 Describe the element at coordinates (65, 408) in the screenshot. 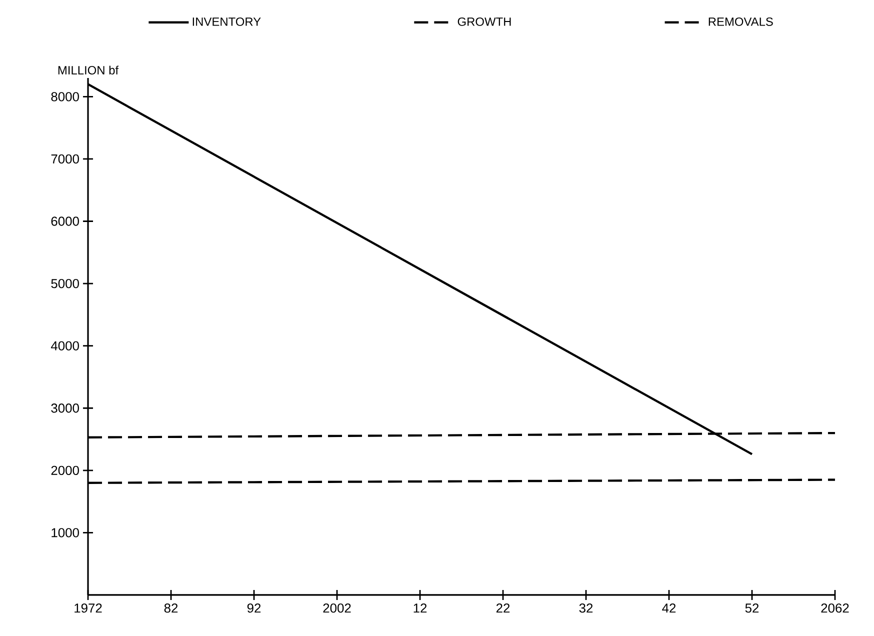

I see `y-tick-label: 3000` at that location.